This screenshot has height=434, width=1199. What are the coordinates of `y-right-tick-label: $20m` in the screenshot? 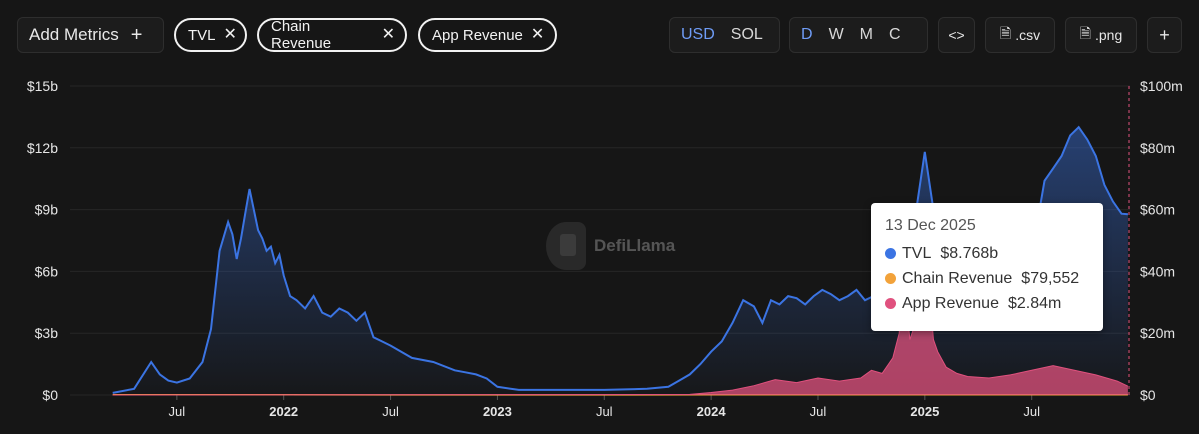 It's located at (1157, 333).